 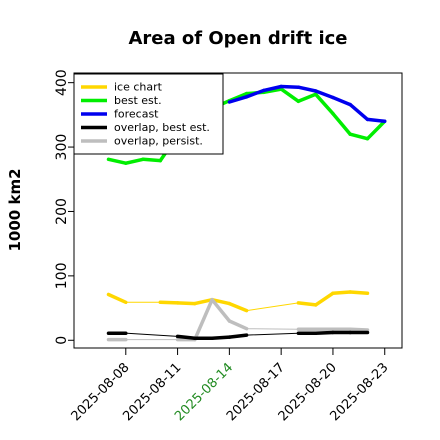 I want to click on y-tick-label: 100, so click(x=62, y=276).